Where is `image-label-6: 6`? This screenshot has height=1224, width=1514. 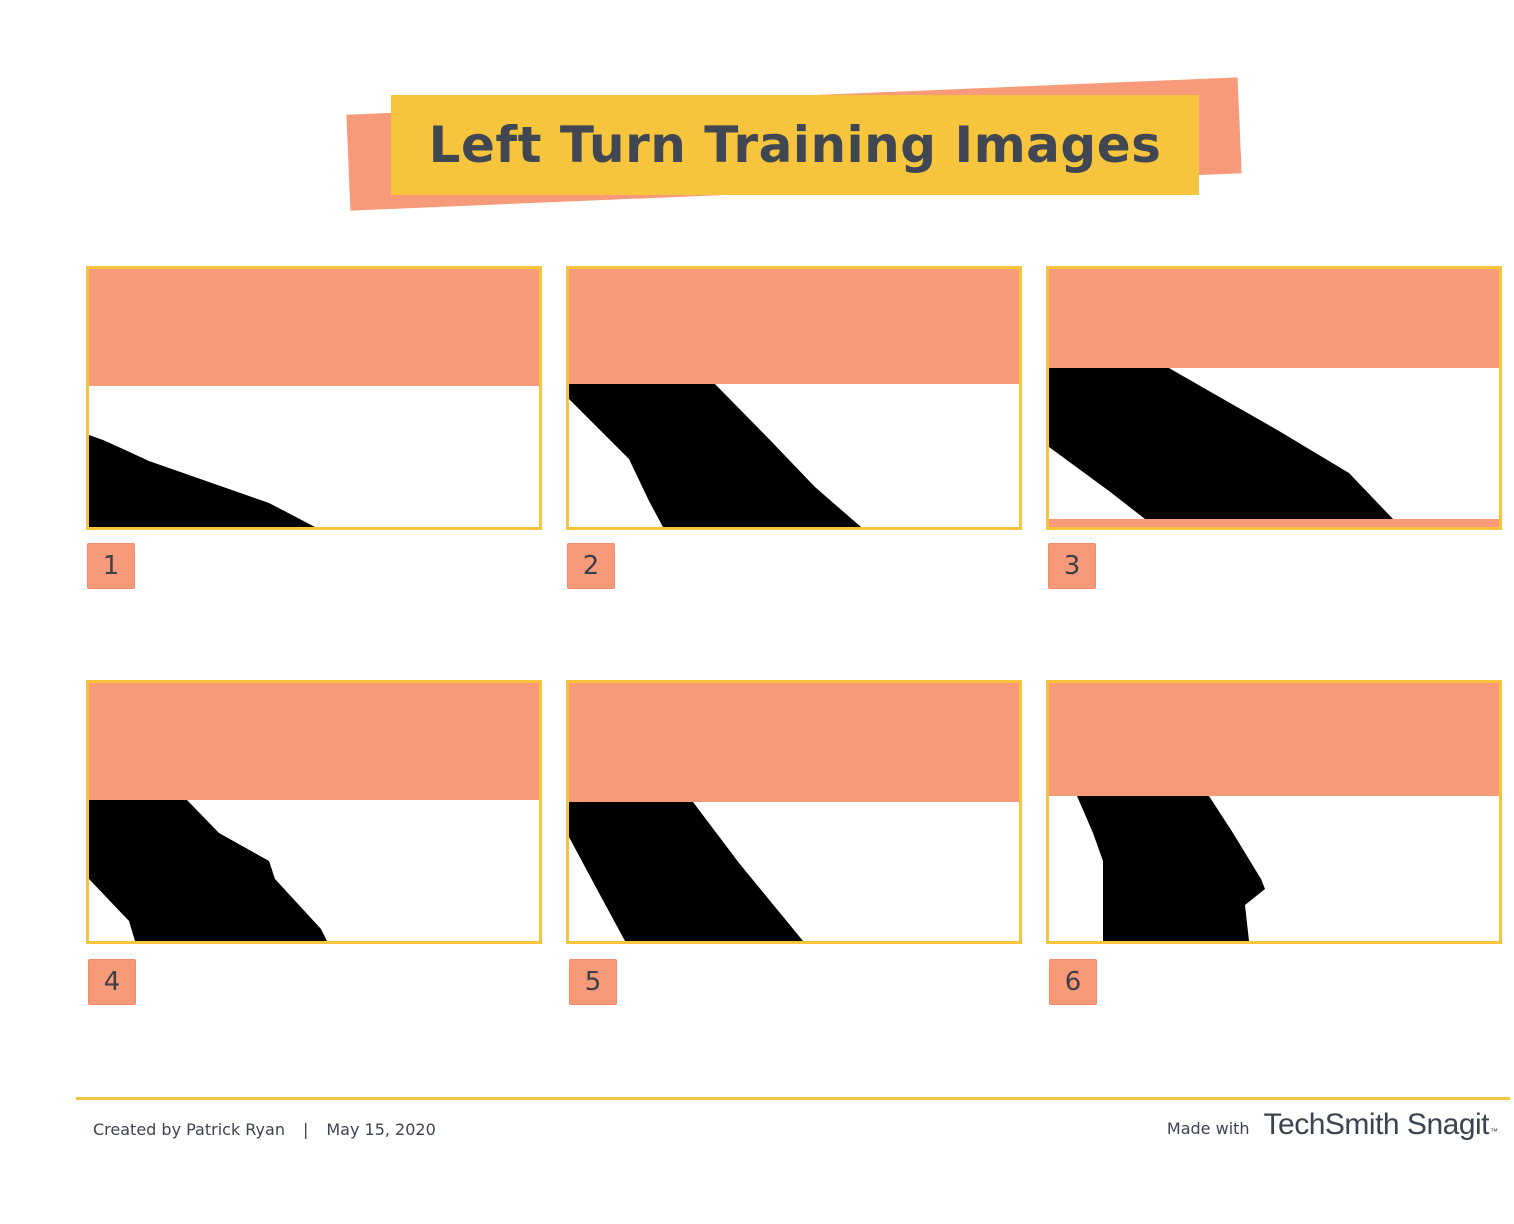
image-label-6: 6 is located at coordinates (1073, 982).